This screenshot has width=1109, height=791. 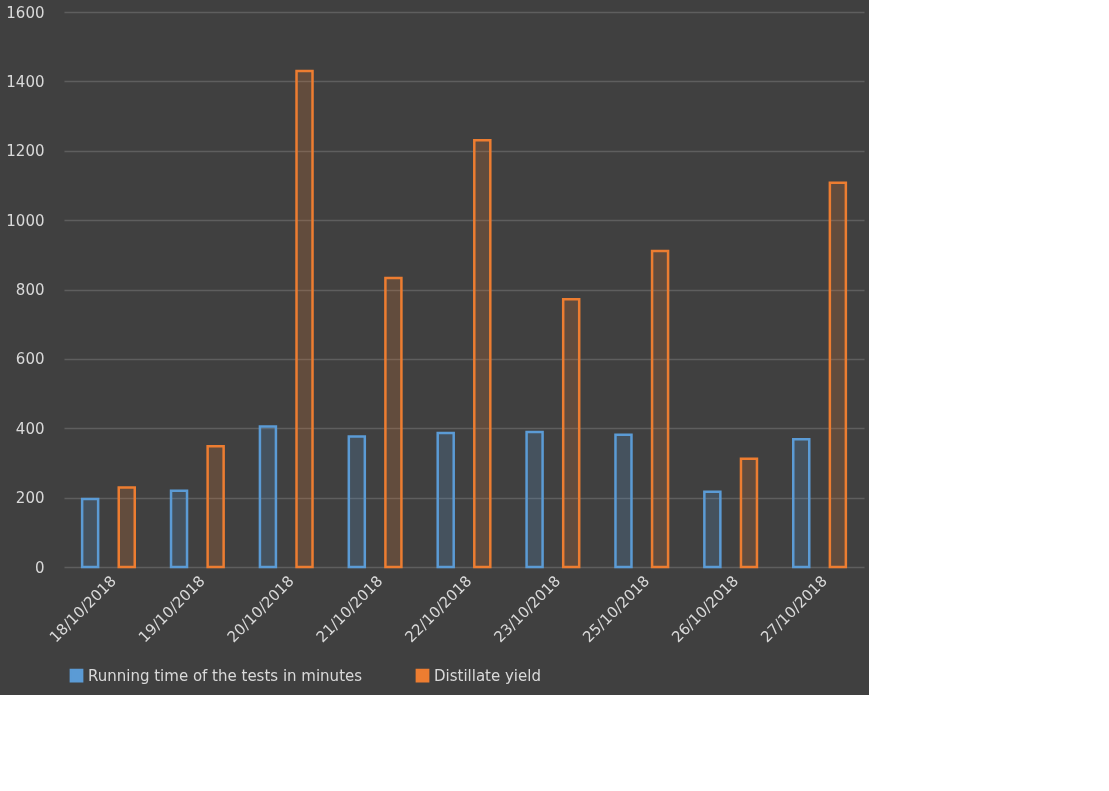 I want to click on y-tick-label: 200, so click(x=30, y=498).